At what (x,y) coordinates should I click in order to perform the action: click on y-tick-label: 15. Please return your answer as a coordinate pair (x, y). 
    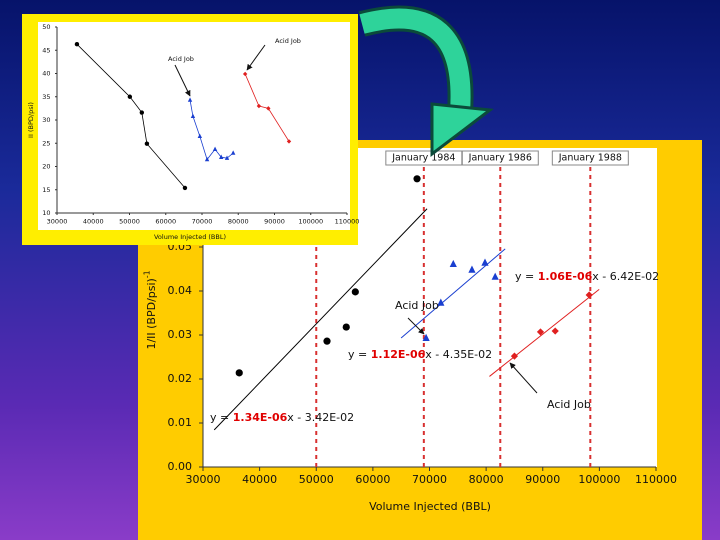
    Looking at the image, I should click on (46, 190).